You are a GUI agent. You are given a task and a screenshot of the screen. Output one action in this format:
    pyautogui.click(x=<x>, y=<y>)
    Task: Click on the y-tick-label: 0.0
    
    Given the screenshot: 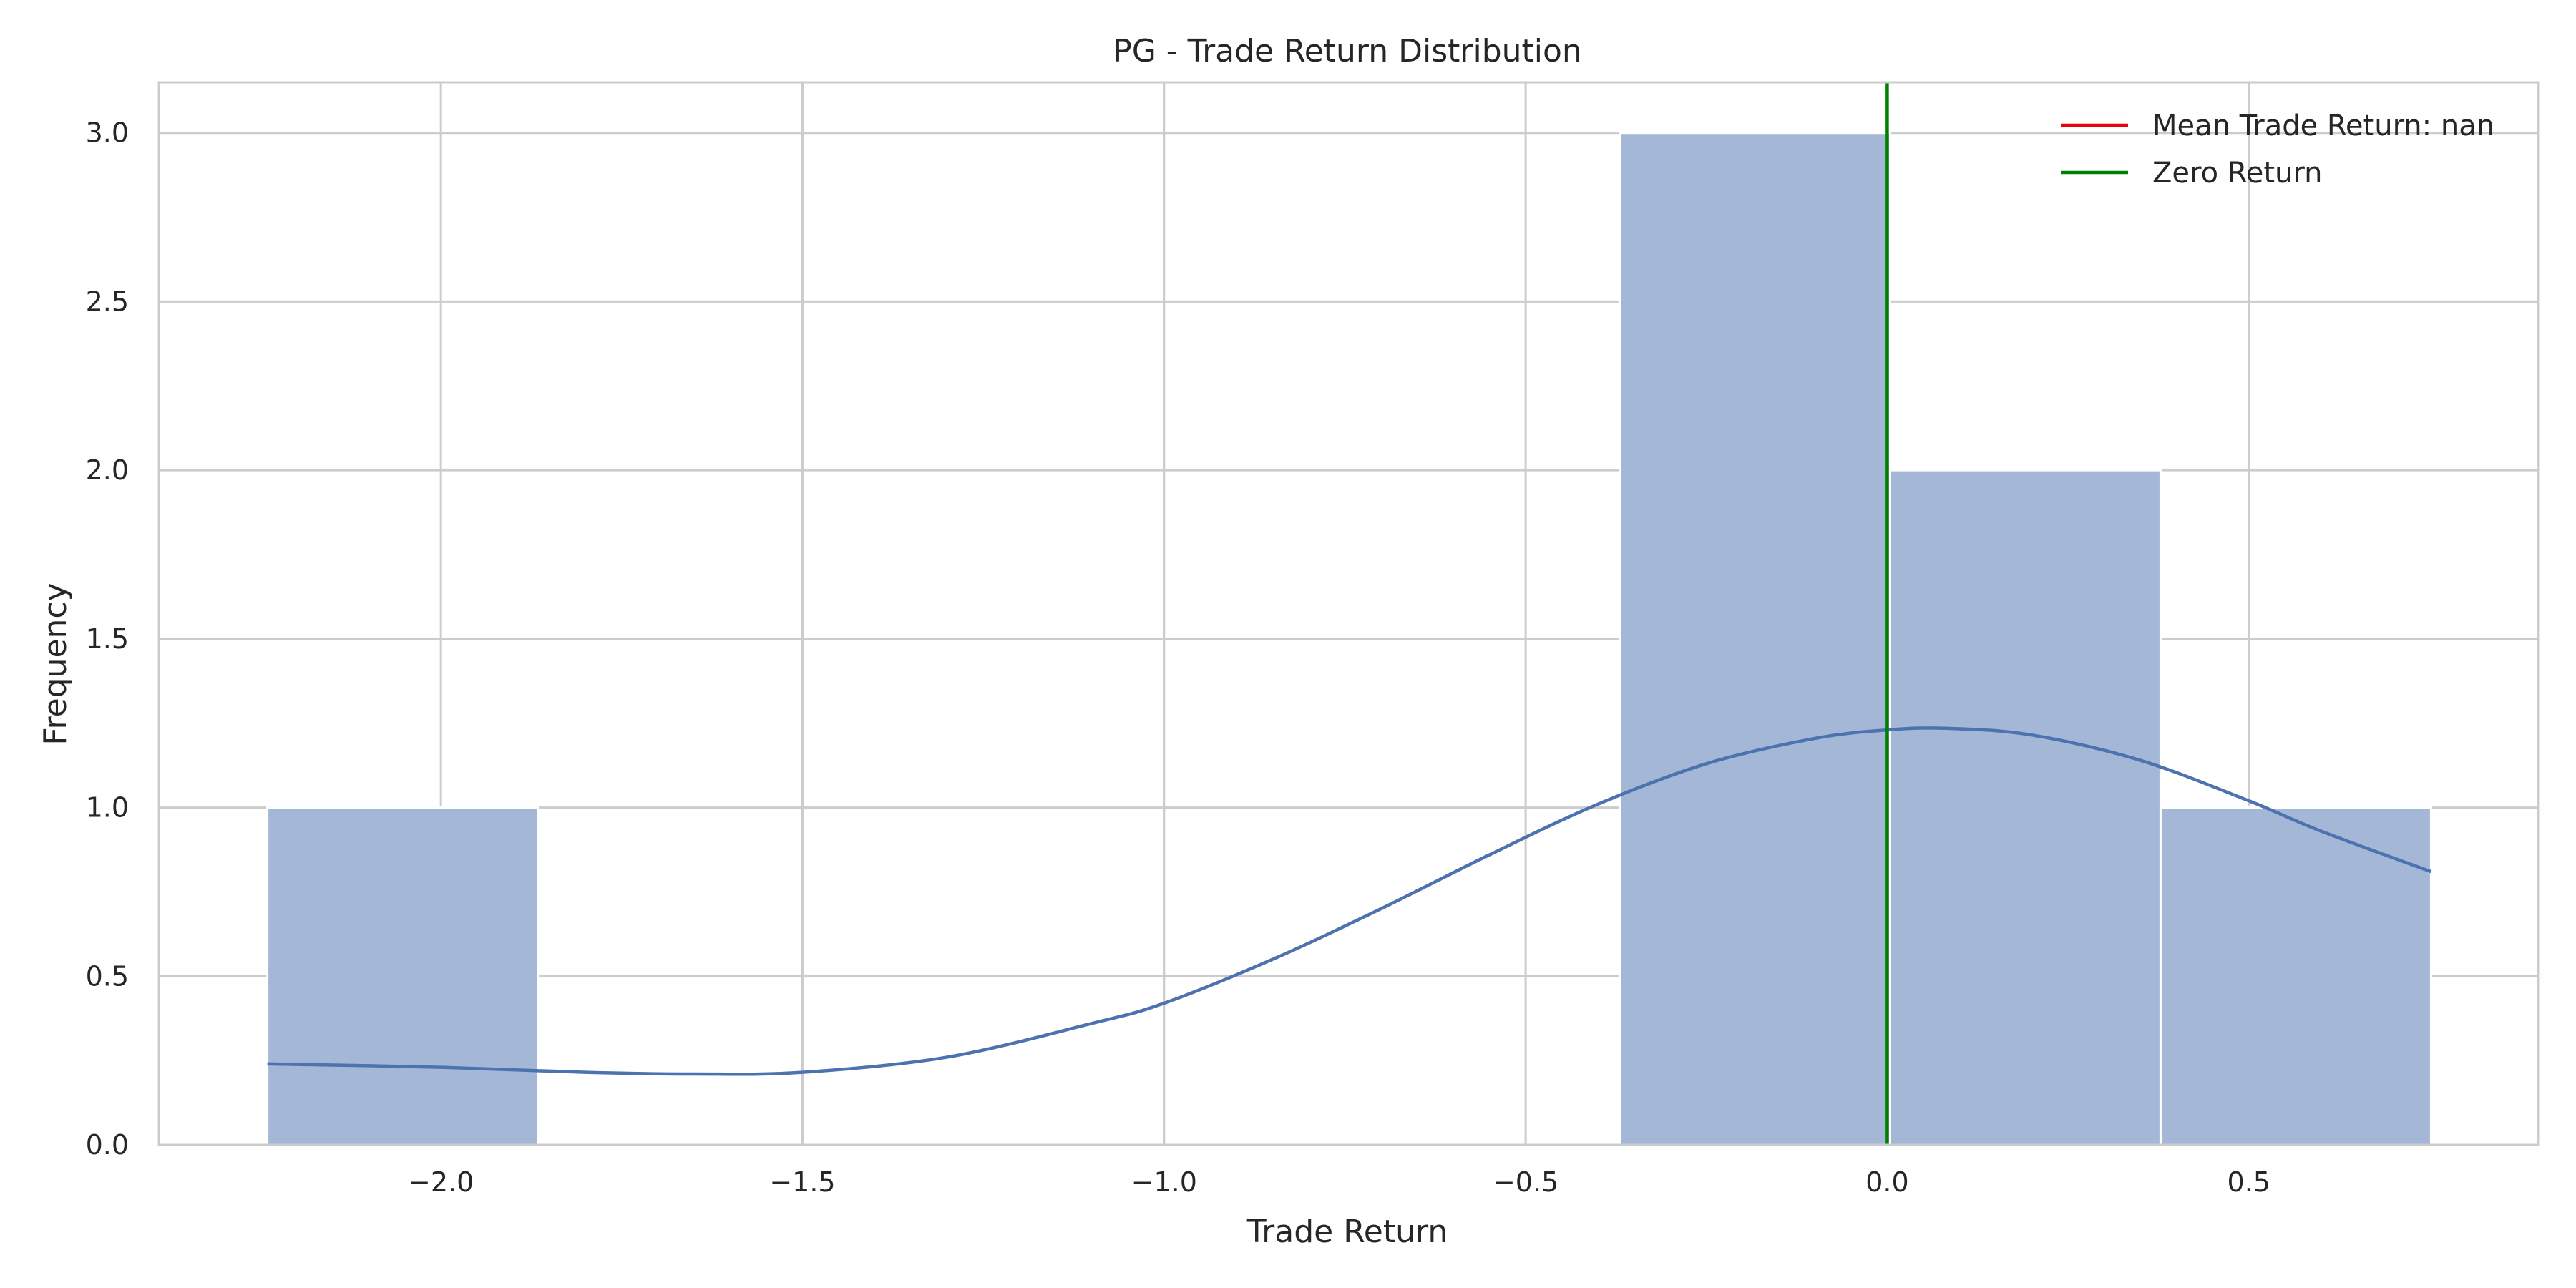 What is the action you would take?
    pyautogui.click(x=107, y=1145)
    